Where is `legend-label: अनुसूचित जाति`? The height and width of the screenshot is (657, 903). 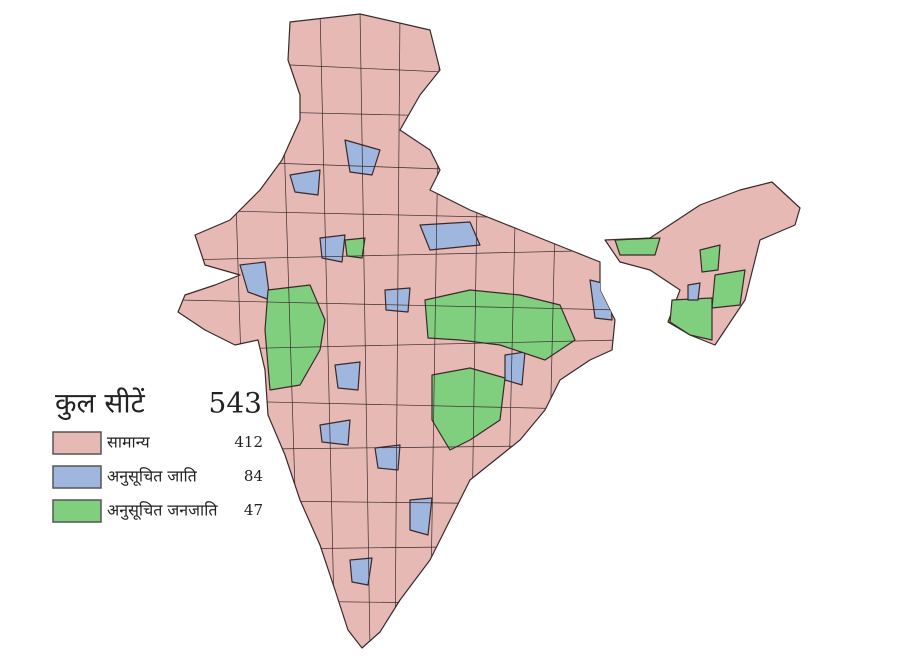
legend-label: अनुसूचित जाति is located at coordinates (152, 477).